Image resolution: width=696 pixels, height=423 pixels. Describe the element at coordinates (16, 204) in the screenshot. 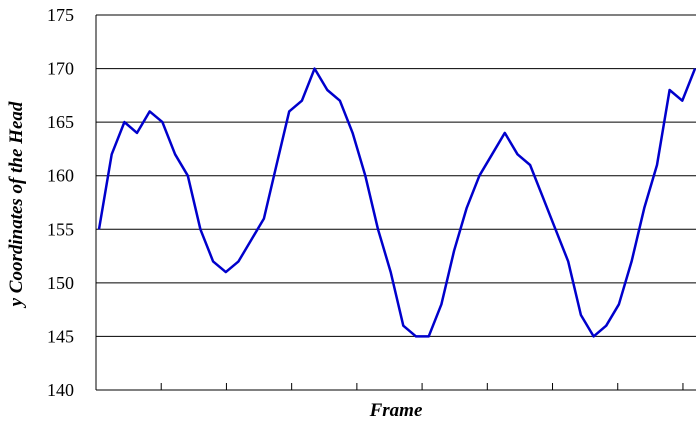

I see `y-axis-title: y Coordinates of the Head` at that location.